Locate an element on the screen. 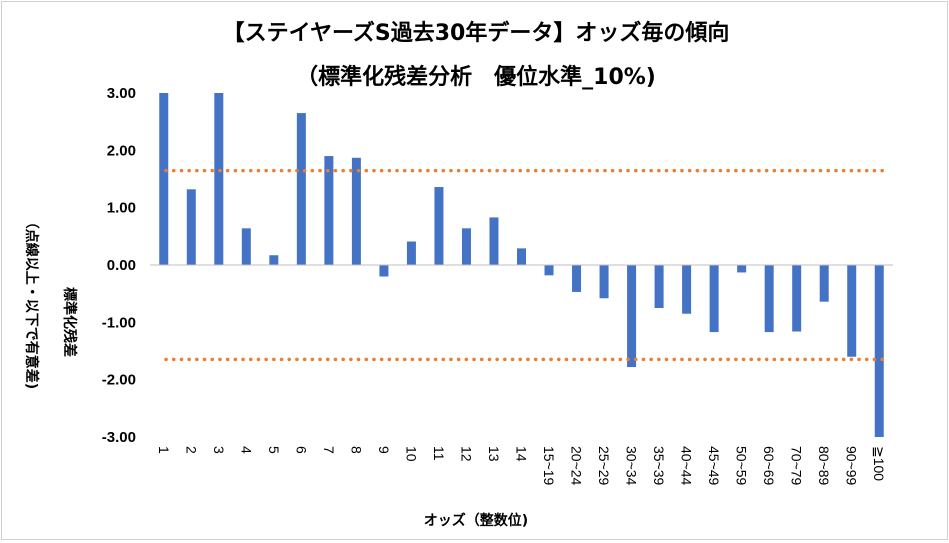  bar-≧100 is located at coordinates (879, 351).